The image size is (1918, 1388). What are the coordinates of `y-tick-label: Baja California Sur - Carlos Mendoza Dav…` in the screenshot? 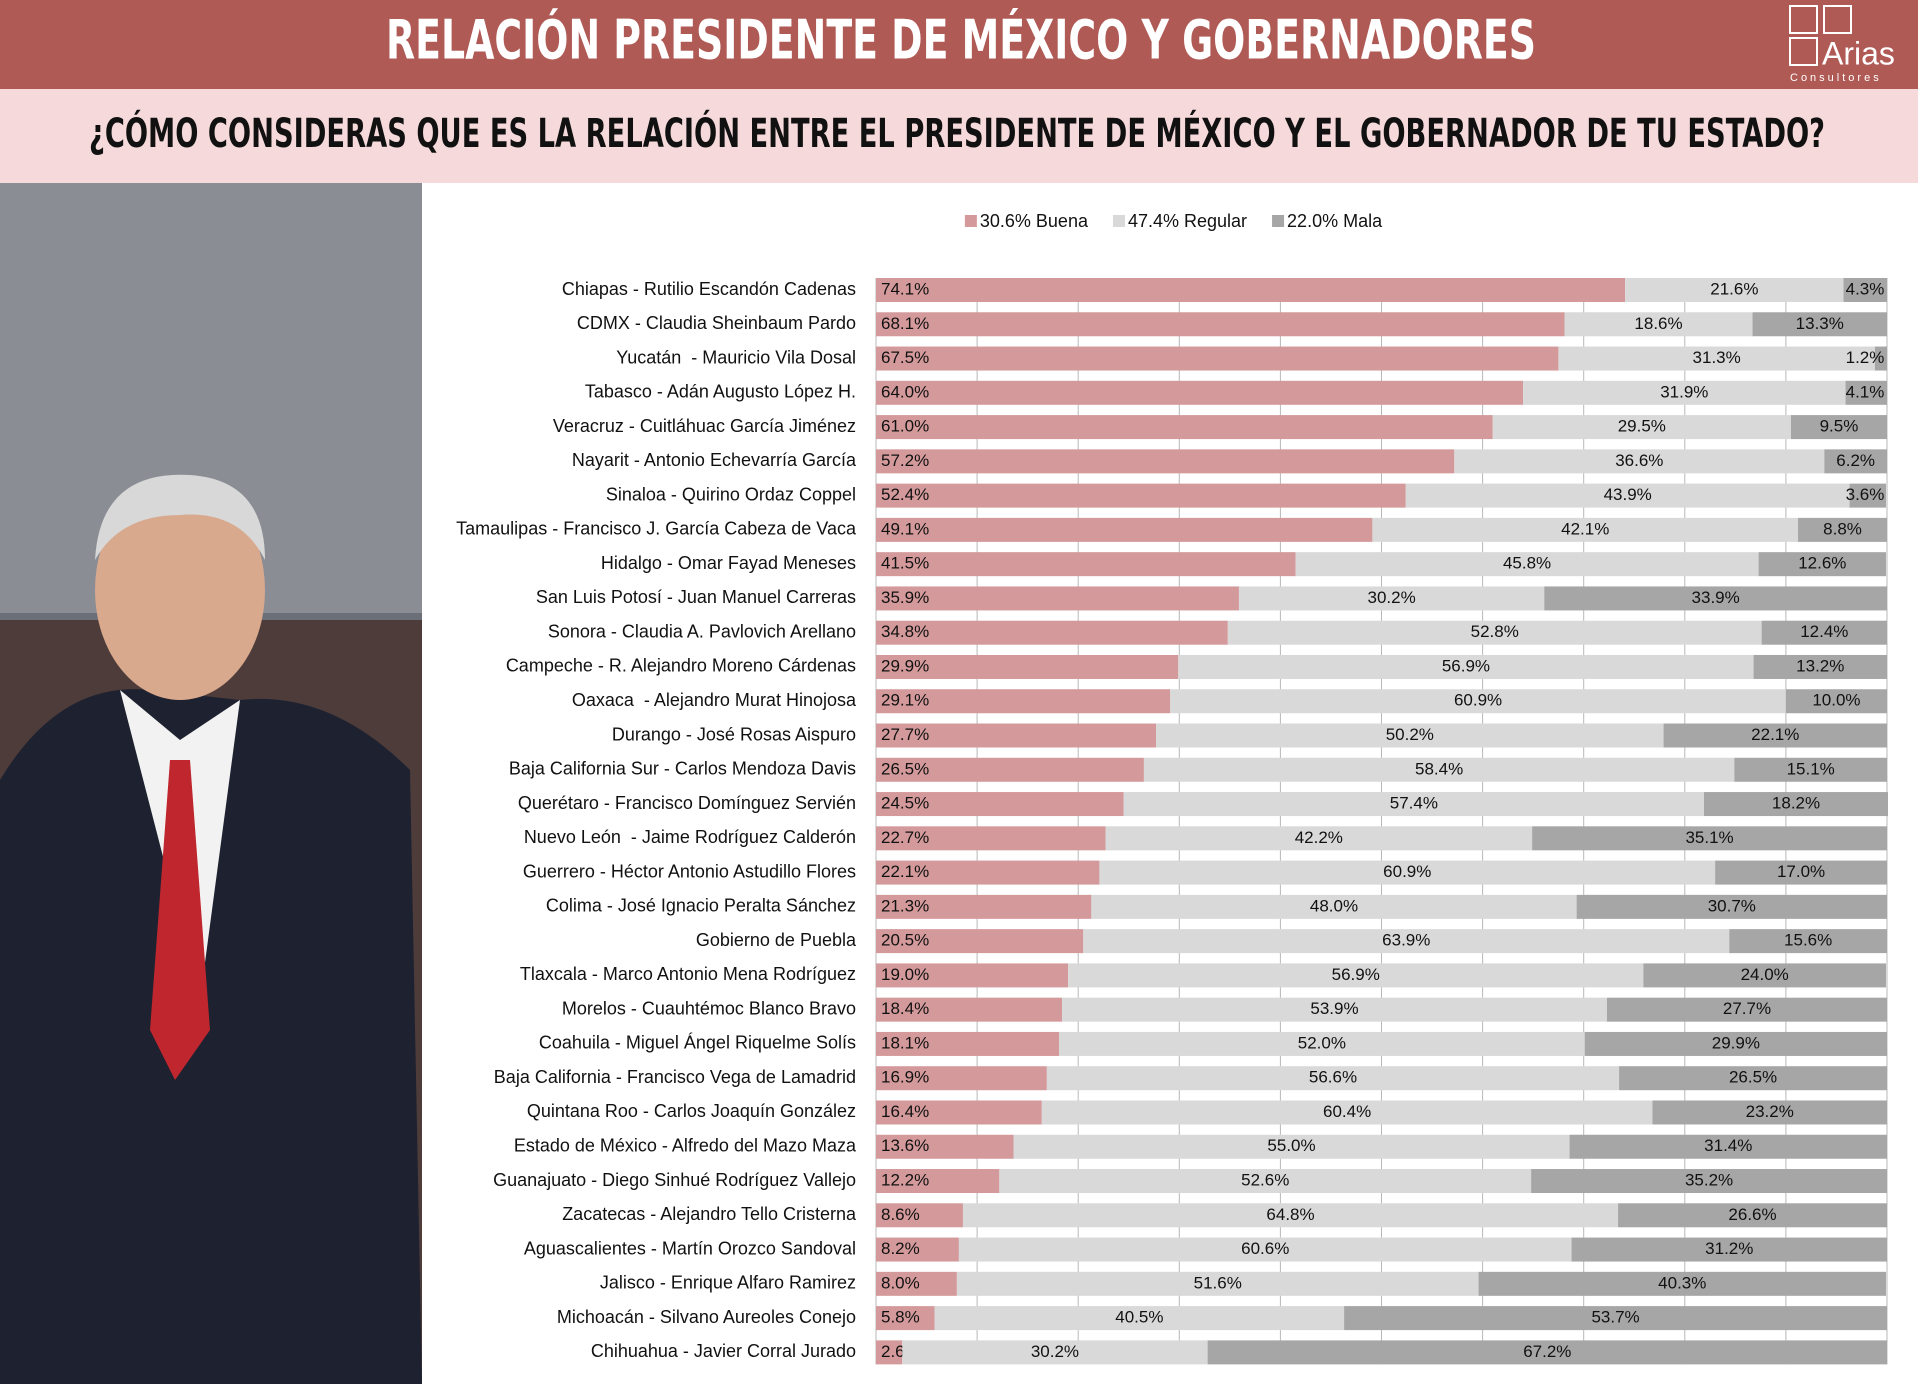 It's located at (682, 769).